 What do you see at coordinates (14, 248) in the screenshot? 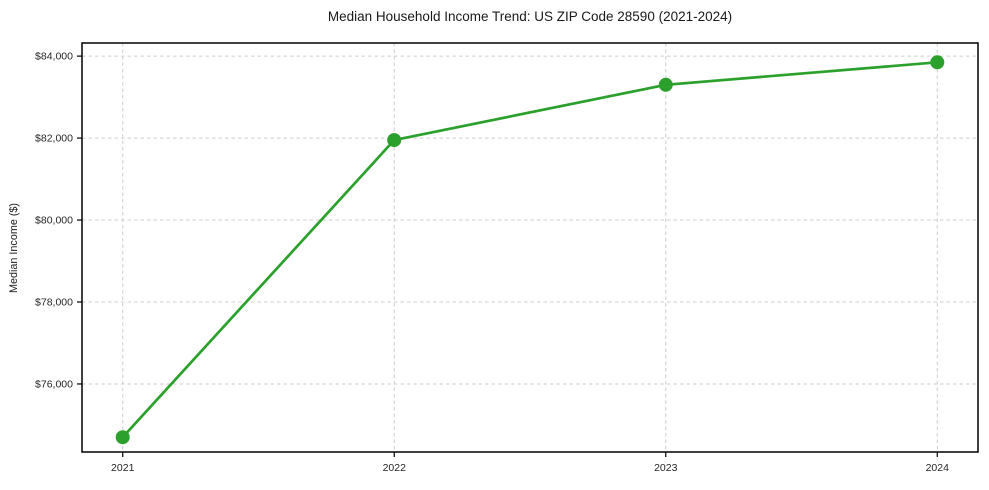
I see `y-axis-title: Median Income ($)` at bounding box center [14, 248].